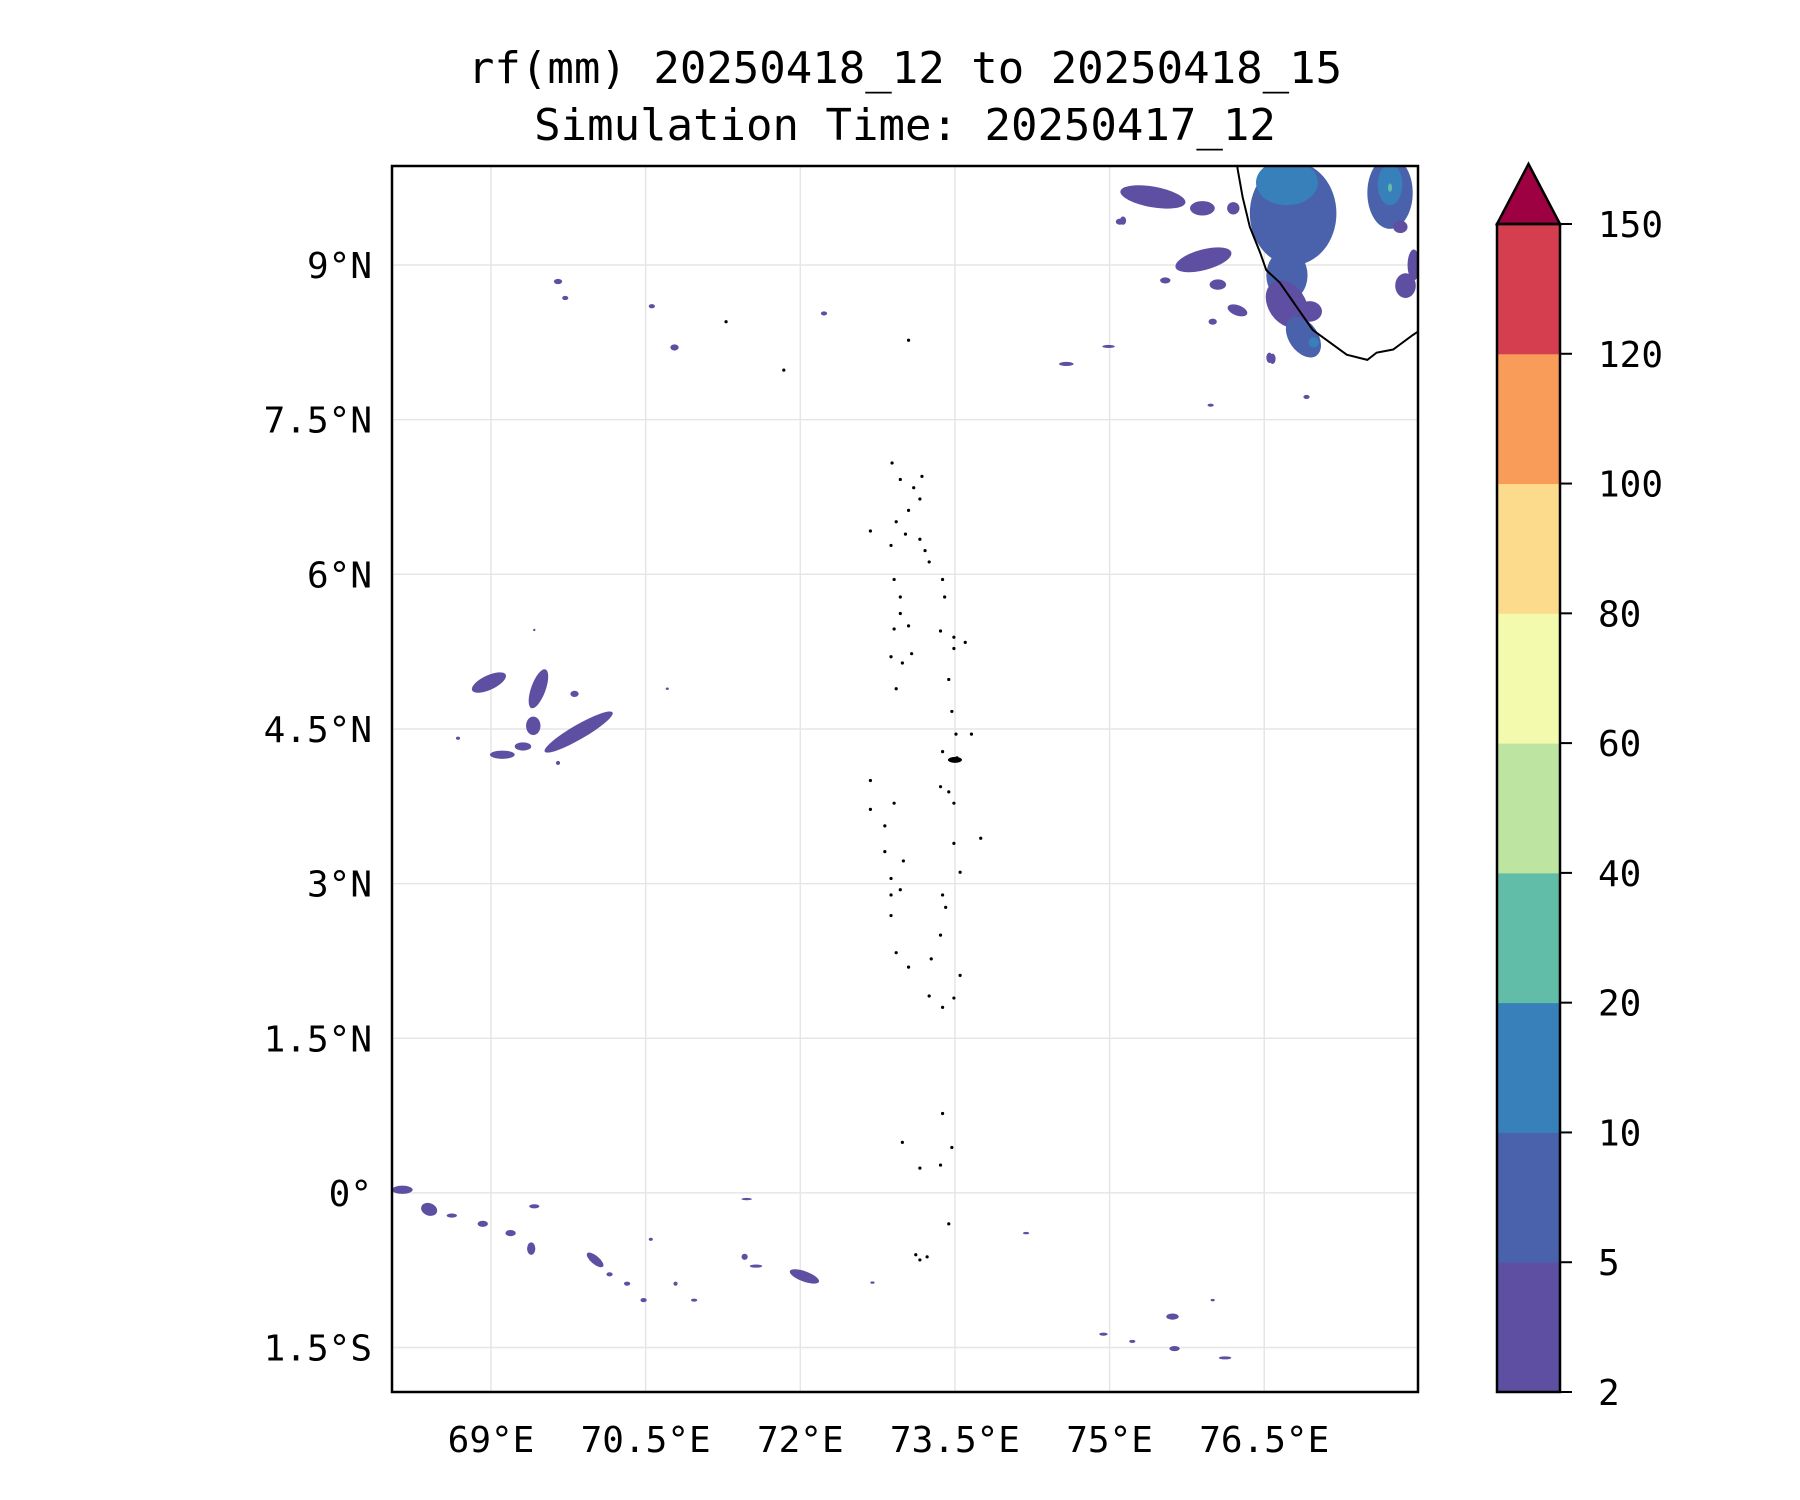 The height and width of the screenshot is (1500, 1800). I want to click on x-tick-label: 76.5°E, so click(1264, 1440).